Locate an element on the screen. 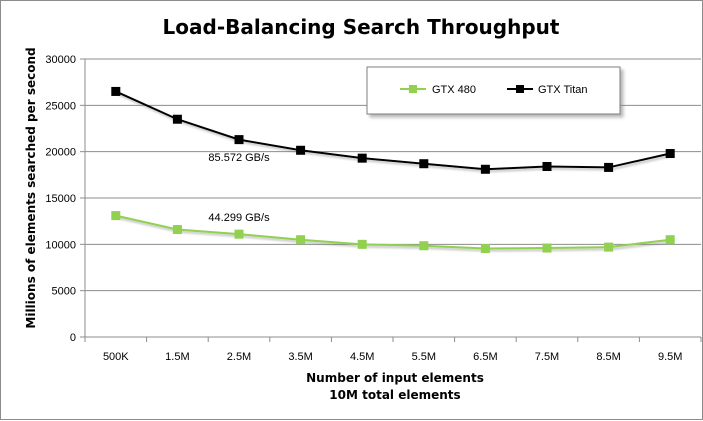 This screenshot has height=421, width=703. y-tick-label: 20000 is located at coordinates (60, 153).